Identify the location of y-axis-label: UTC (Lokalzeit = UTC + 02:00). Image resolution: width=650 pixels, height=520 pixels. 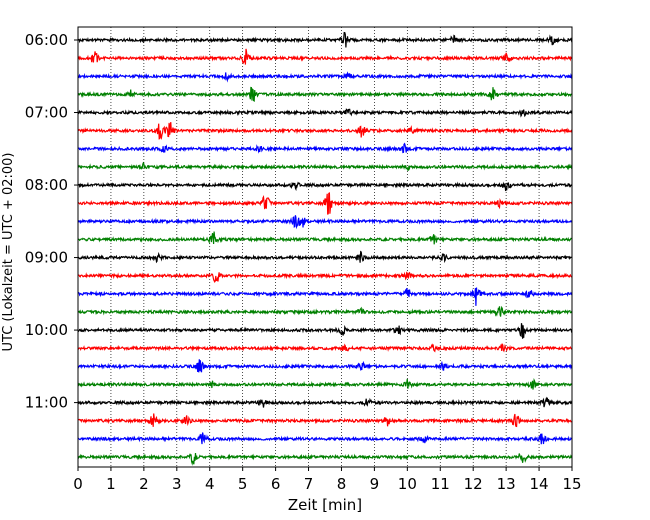
(8, 252).